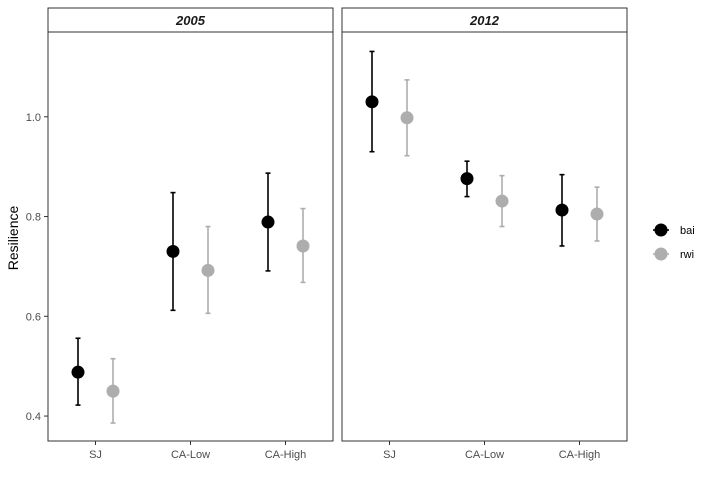 Image resolution: width=711 pixels, height=485 pixels. What do you see at coordinates (484, 20) in the screenshot?
I see `facet-strip-label: 2012` at bounding box center [484, 20].